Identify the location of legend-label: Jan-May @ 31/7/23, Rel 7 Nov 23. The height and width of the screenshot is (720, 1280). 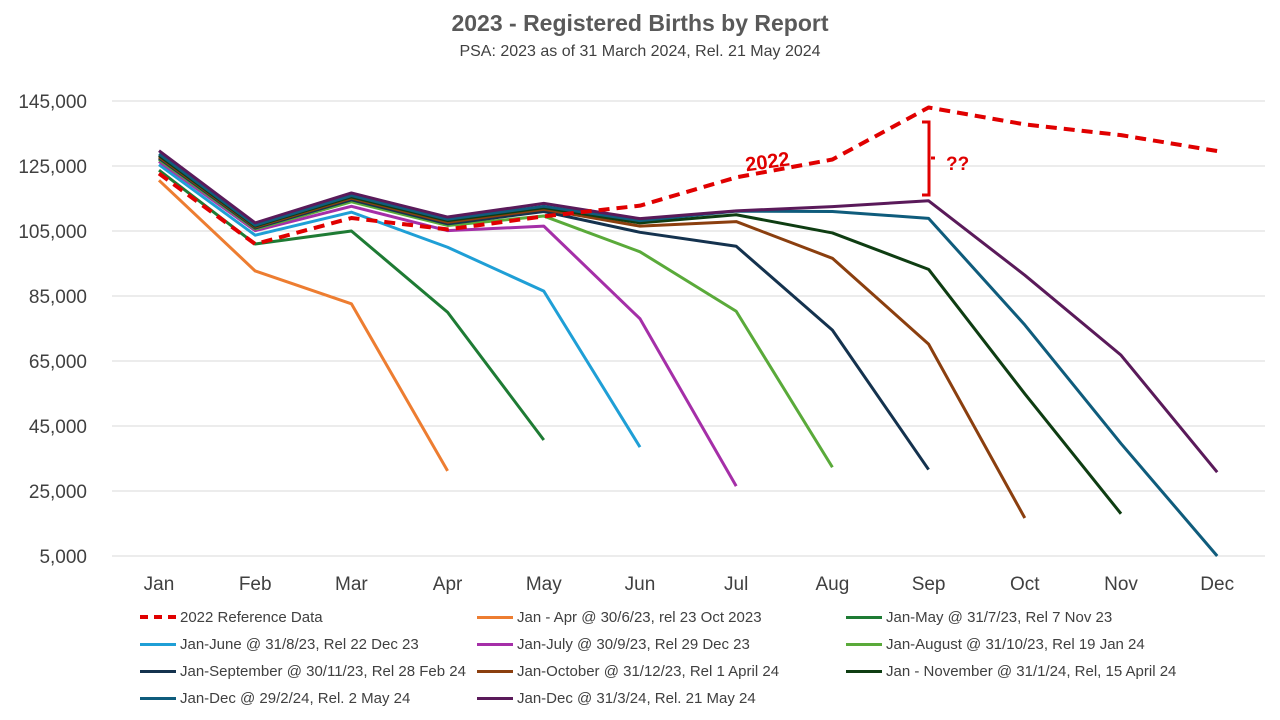
(999, 617).